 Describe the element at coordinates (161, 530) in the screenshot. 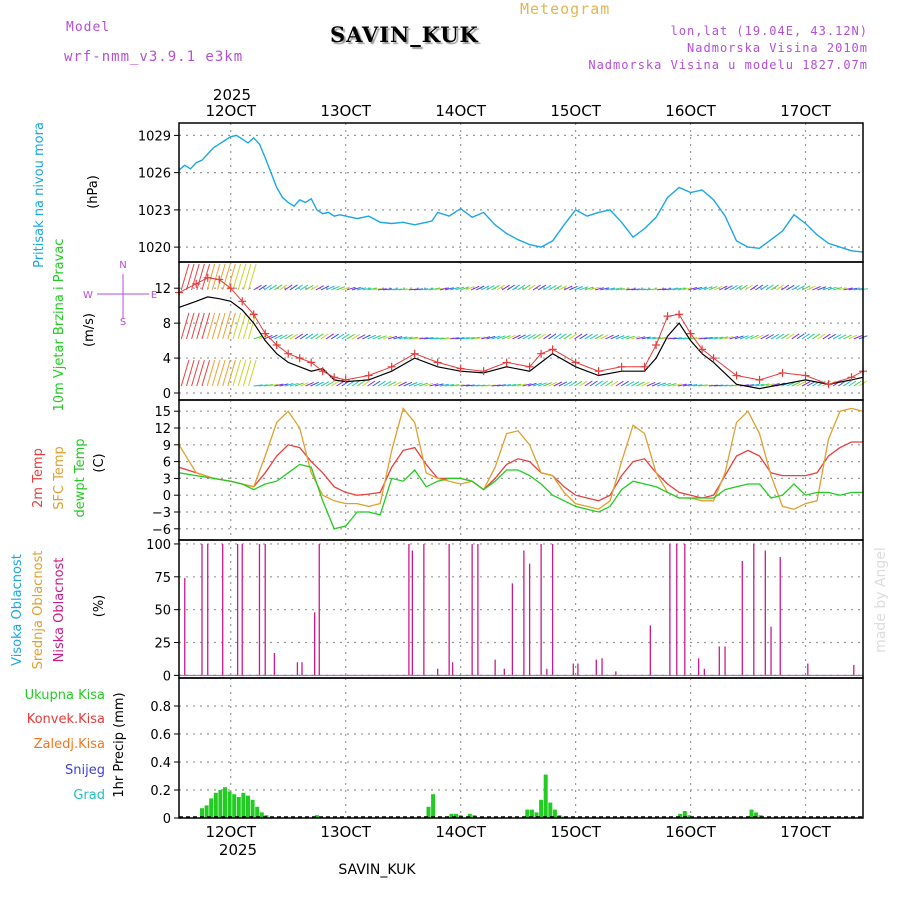

I see `temp-ytick-label-0: −6` at that location.